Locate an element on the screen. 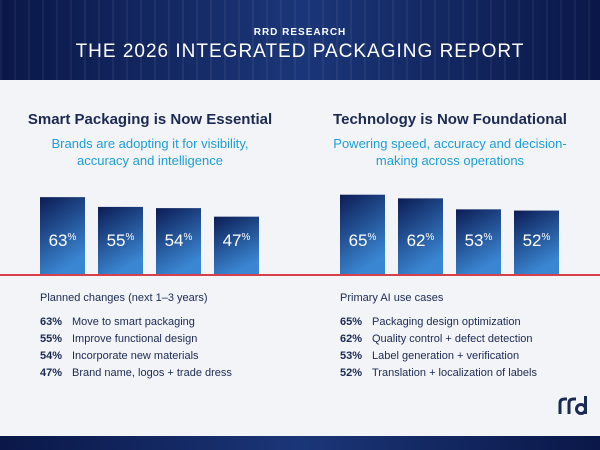 This screenshot has height=450, width=600. bar-chart-svg: 63% 55% 54% 47% is located at coordinates (149, 235).